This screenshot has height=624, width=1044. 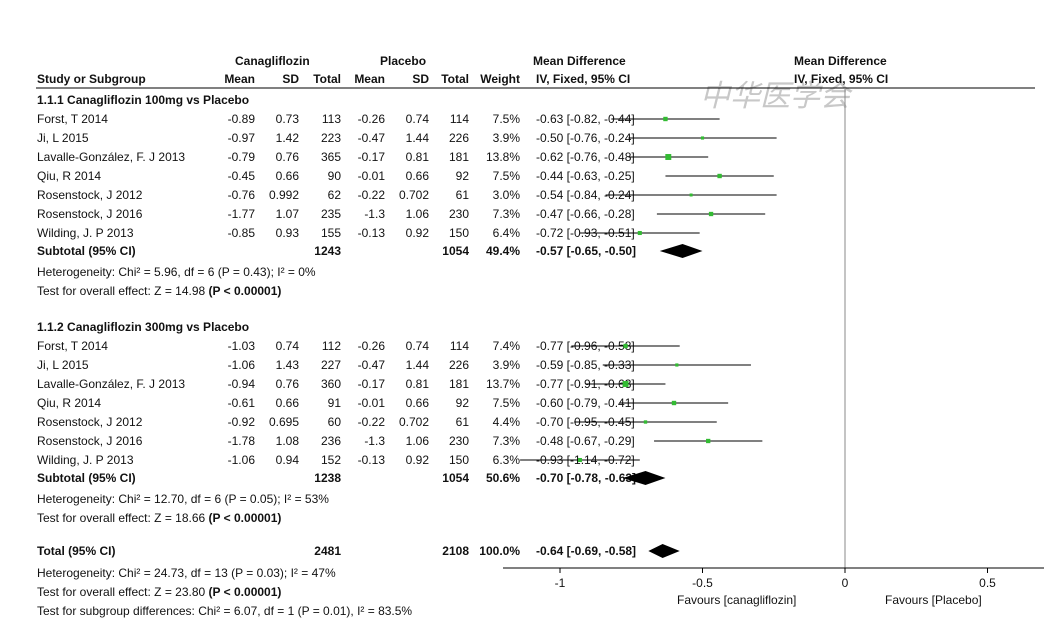 What do you see at coordinates (372, 384) in the screenshot?
I see `cell-m2: -0.17` at bounding box center [372, 384].